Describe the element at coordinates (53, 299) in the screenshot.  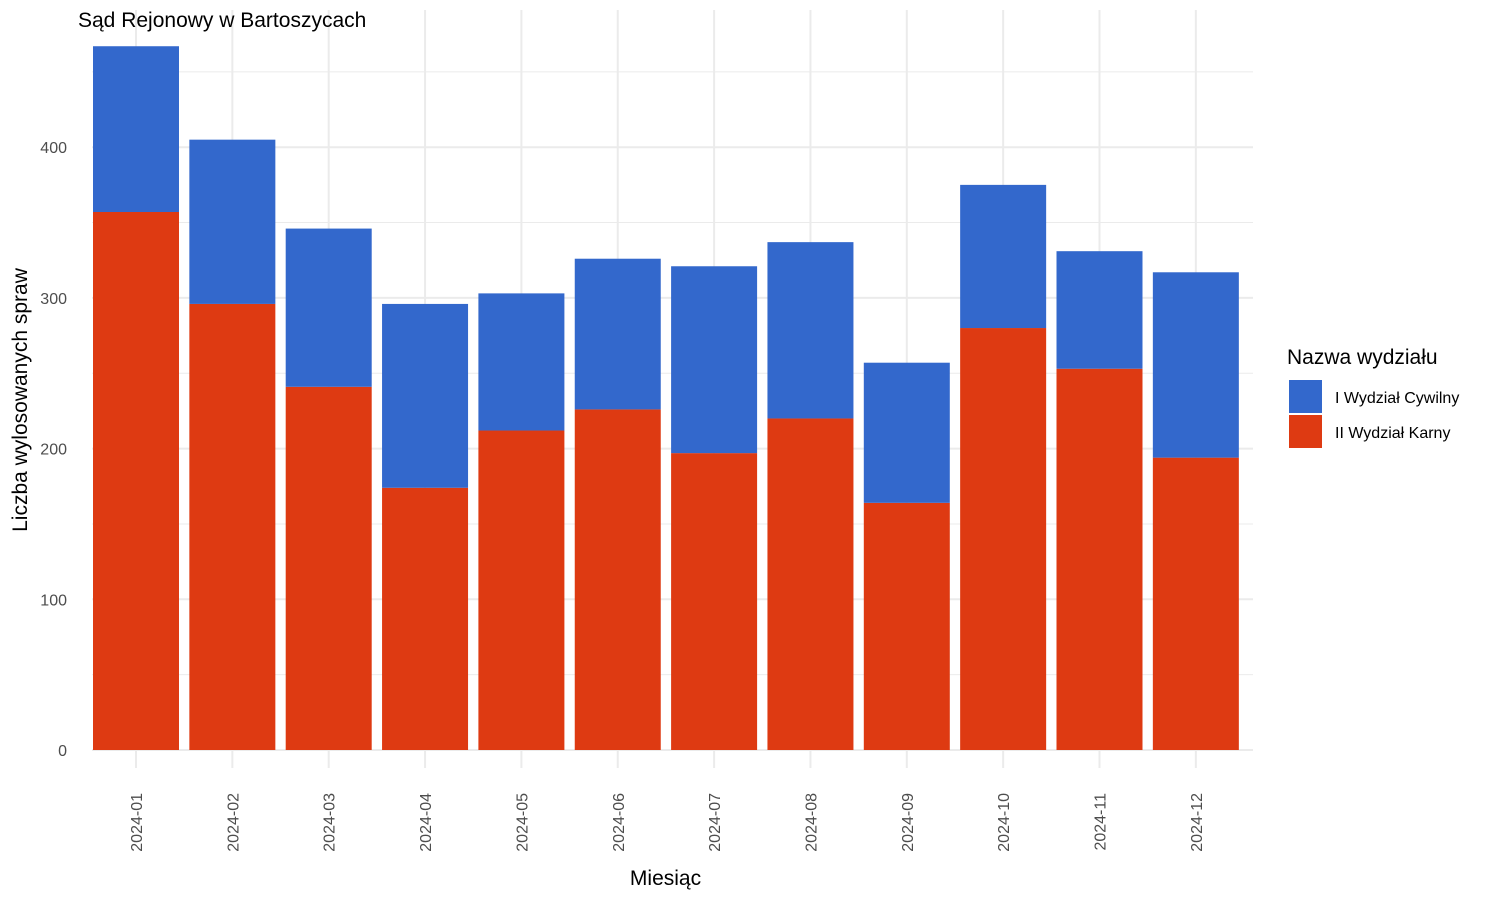
I see `y-tick-label: 300` at that location.